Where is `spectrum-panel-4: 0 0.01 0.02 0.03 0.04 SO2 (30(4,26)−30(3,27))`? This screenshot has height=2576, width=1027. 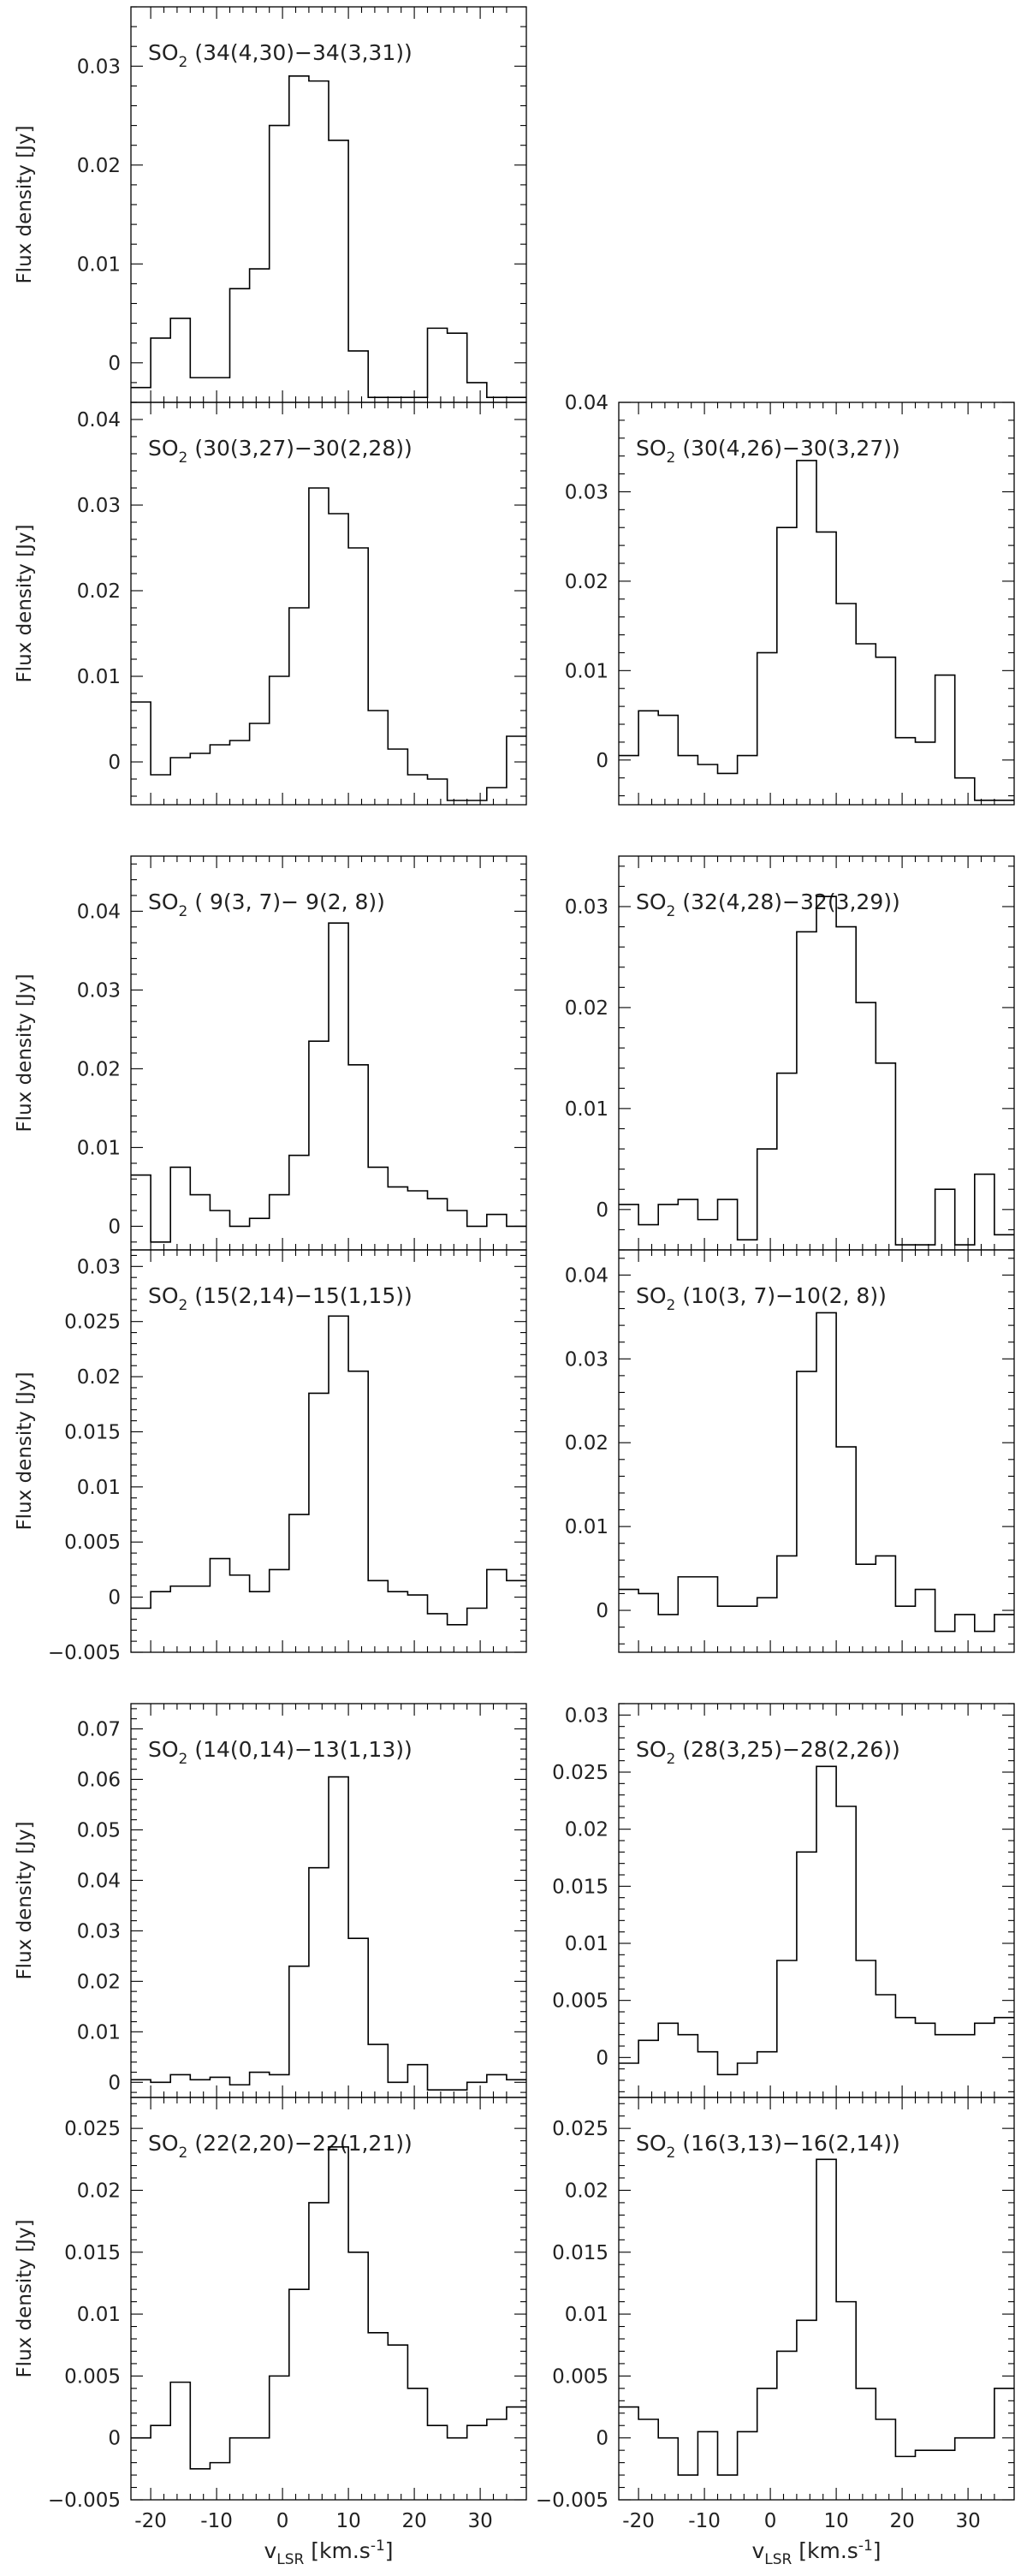 spectrum-panel-4: 0 0.01 0.02 0.03 0.04 SO2 (30(4,26)−30(3,27)) is located at coordinates (790, 599).